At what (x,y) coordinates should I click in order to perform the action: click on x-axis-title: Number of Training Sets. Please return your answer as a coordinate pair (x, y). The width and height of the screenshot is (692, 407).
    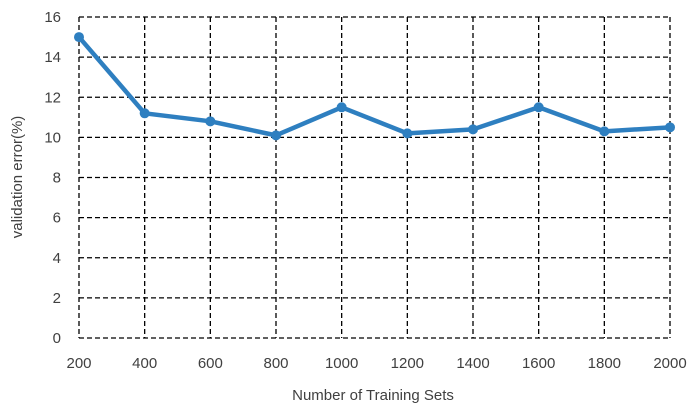
    Looking at the image, I should click on (373, 395).